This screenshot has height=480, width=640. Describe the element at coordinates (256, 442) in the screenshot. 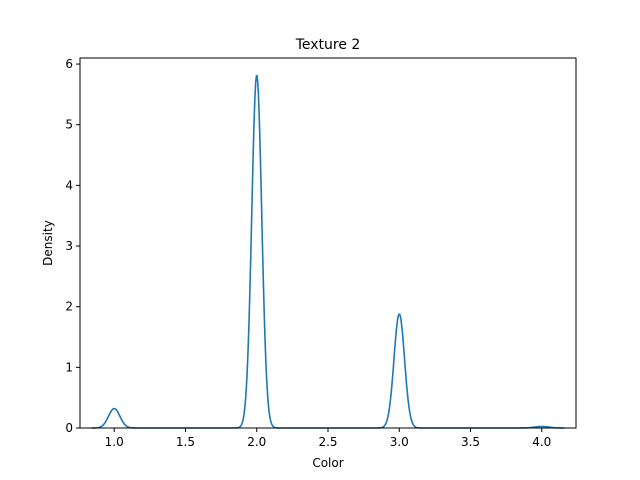

I see `x-tick-label: 2.0` at that location.